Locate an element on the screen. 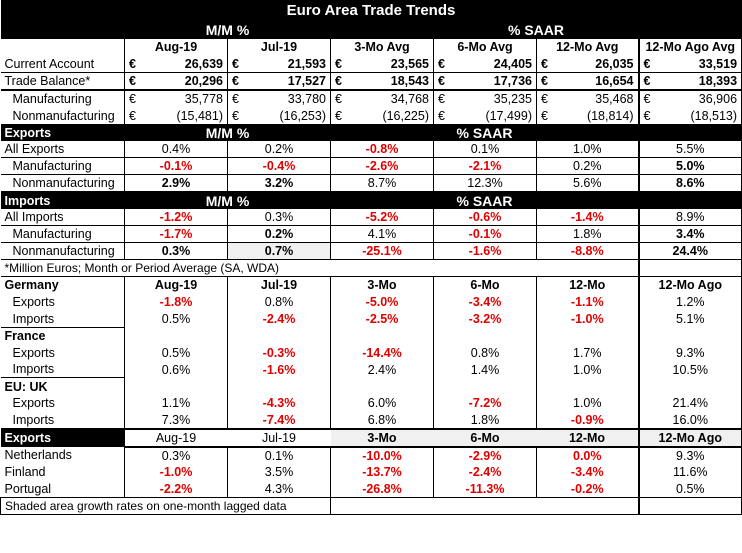 The width and height of the screenshot is (742, 553). amount: 35,235 is located at coordinates (512, 99).